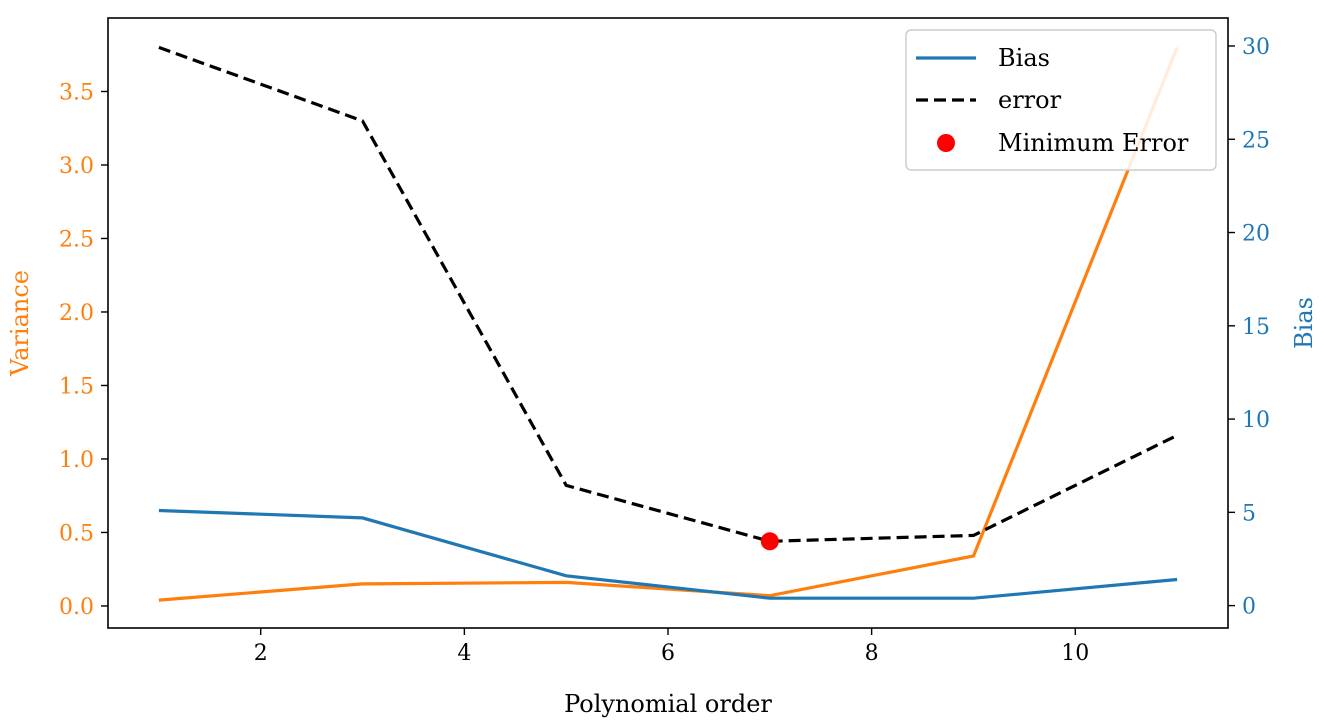  What do you see at coordinates (76, 460) in the screenshot?
I see `left-tick-label: 1.0` at bounding box center [76, 460].